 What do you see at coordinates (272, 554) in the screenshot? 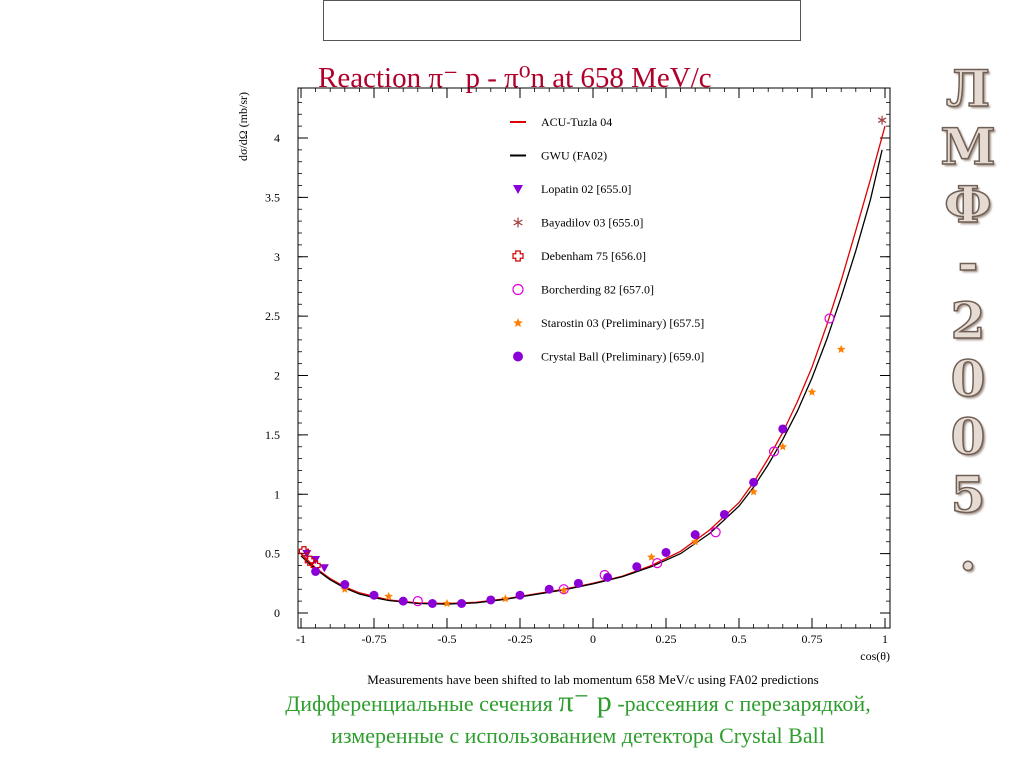
I see `y-tick-label: 0.5` at bounding box center [272, 554].